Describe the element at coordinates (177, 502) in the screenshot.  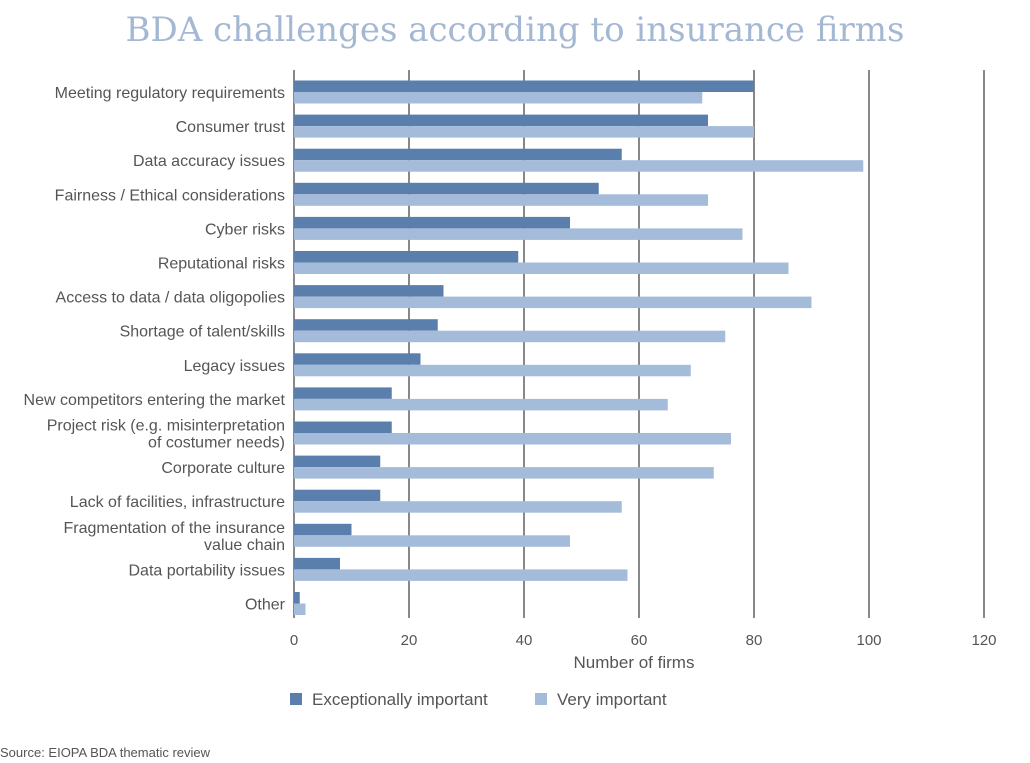
I see `category-label: Lack of facilities, infrastructure` at that location.